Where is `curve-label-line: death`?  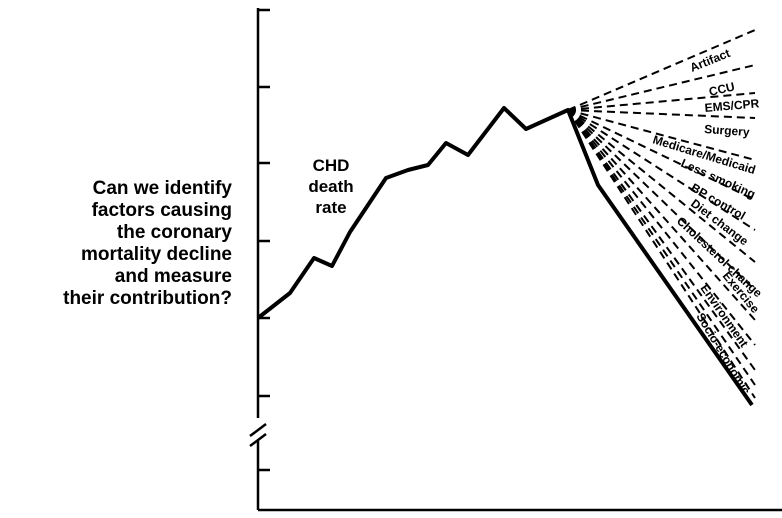 curve-label-line: death is located at coordinates (330, 186).